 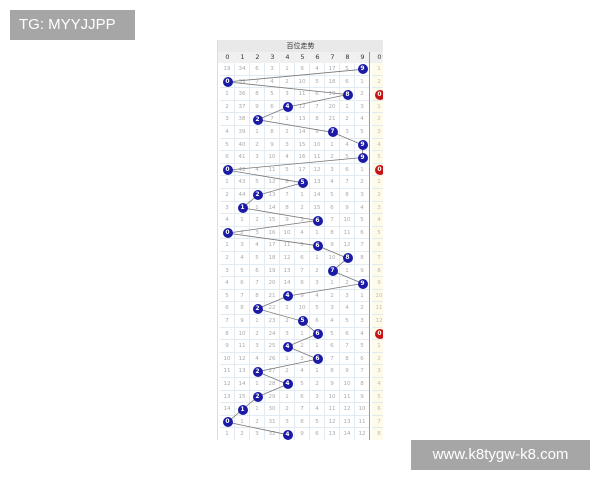 What do you see at coordinates (257, 195) in the screenshot?
I see `hit-ball: 2` at bounding box center [257, 195].